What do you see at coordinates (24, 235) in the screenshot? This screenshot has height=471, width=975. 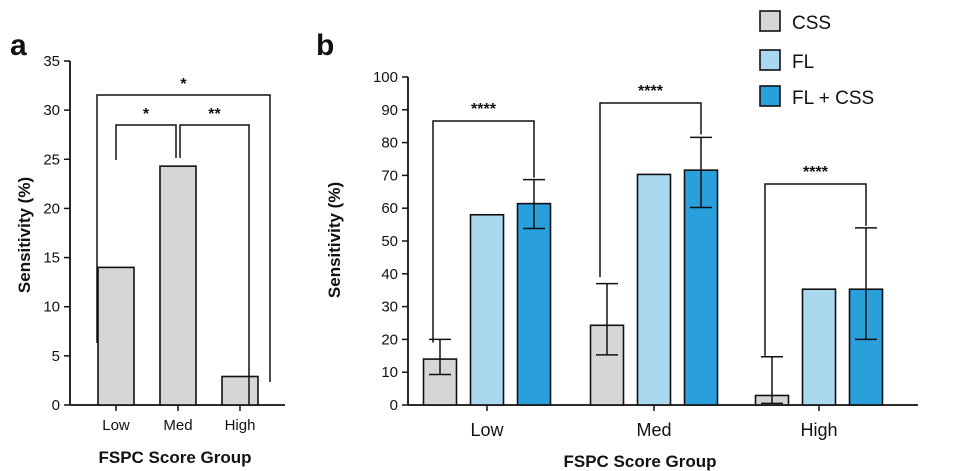 I see `panel-a-y-axis-label: Sensitivity (%)` at bounding box center [24, 235].